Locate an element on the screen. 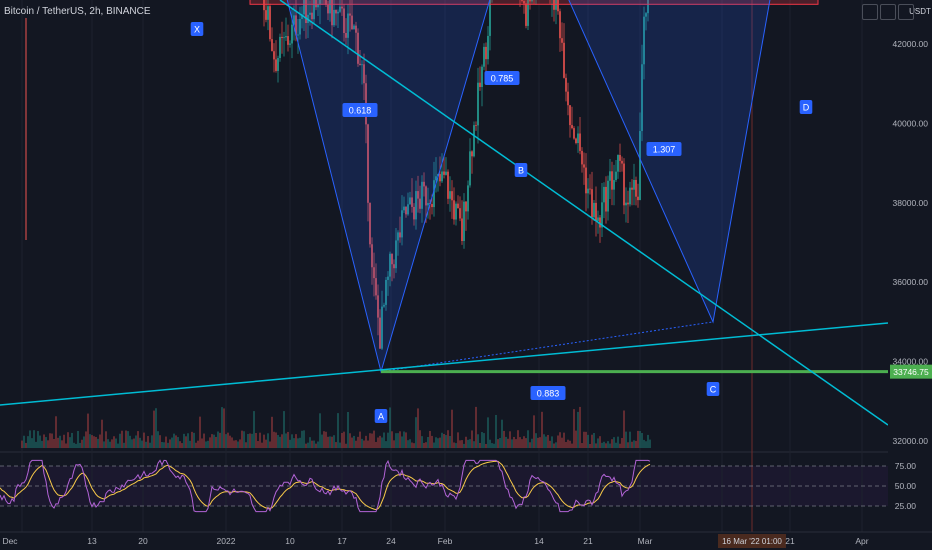 This screenshot has width=932, height=550. screenshot-icon is located at coordinates (906, 12).